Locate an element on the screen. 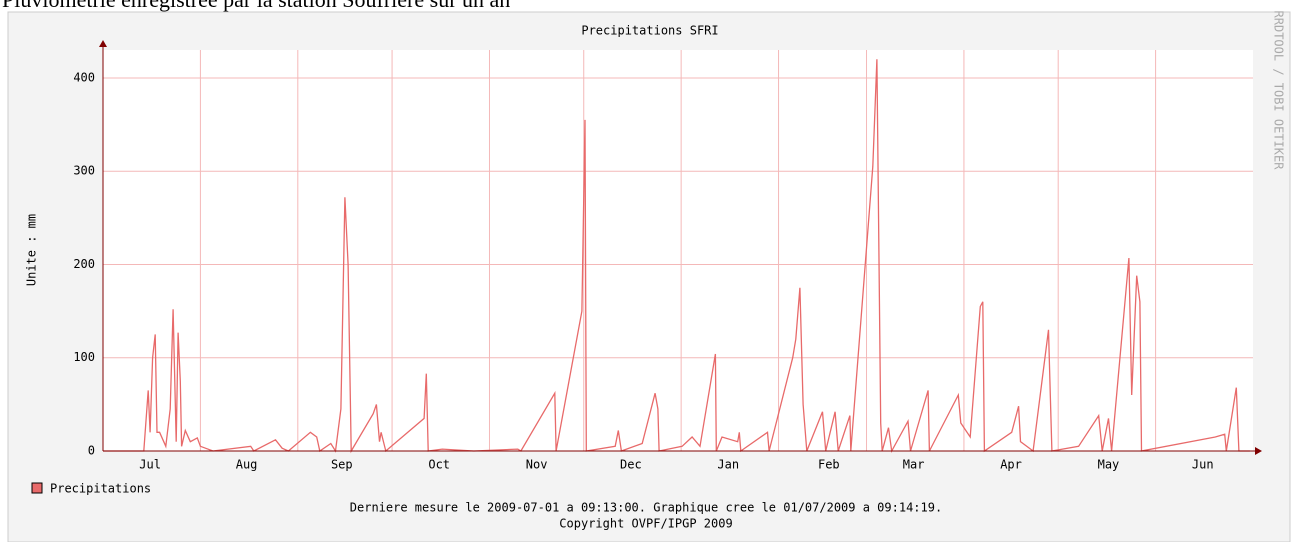 The width and height of the screenshot is (1293, 542). footer-line: Copyright OVPF/IPGP 2009 is located at coordinates (645, 524).